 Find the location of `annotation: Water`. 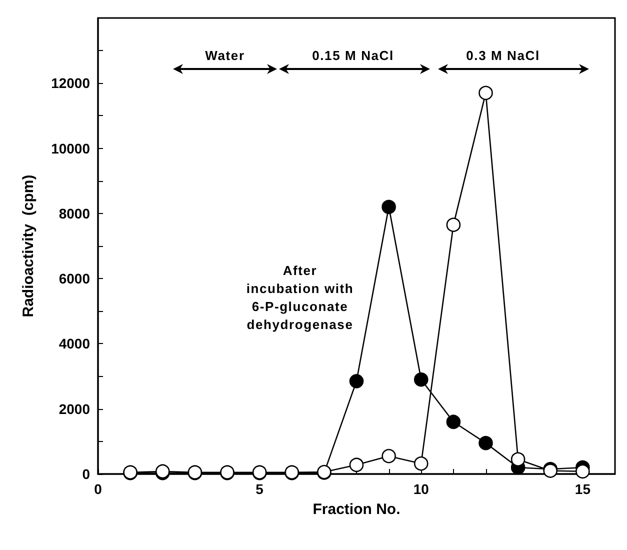

annotation: Water is located at coordinates (225, 55).